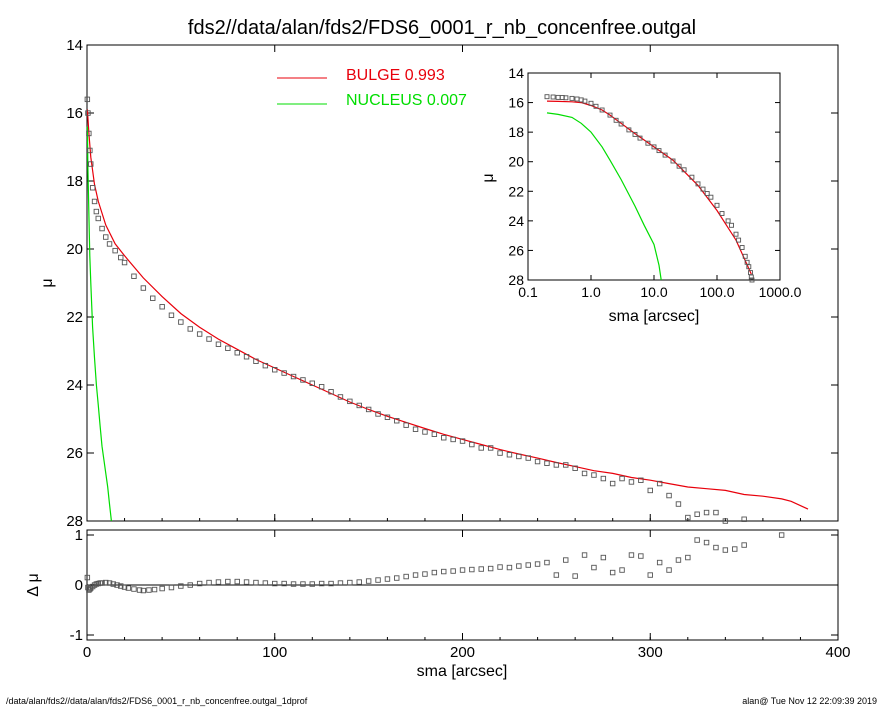 This screenshot has width=885, height=708. Describe the element at coordinates (809, 701) in the screenshot. I see `footer-user-timestamp: alan@ Tue Nov 12 22:09:39 2019` at that location.